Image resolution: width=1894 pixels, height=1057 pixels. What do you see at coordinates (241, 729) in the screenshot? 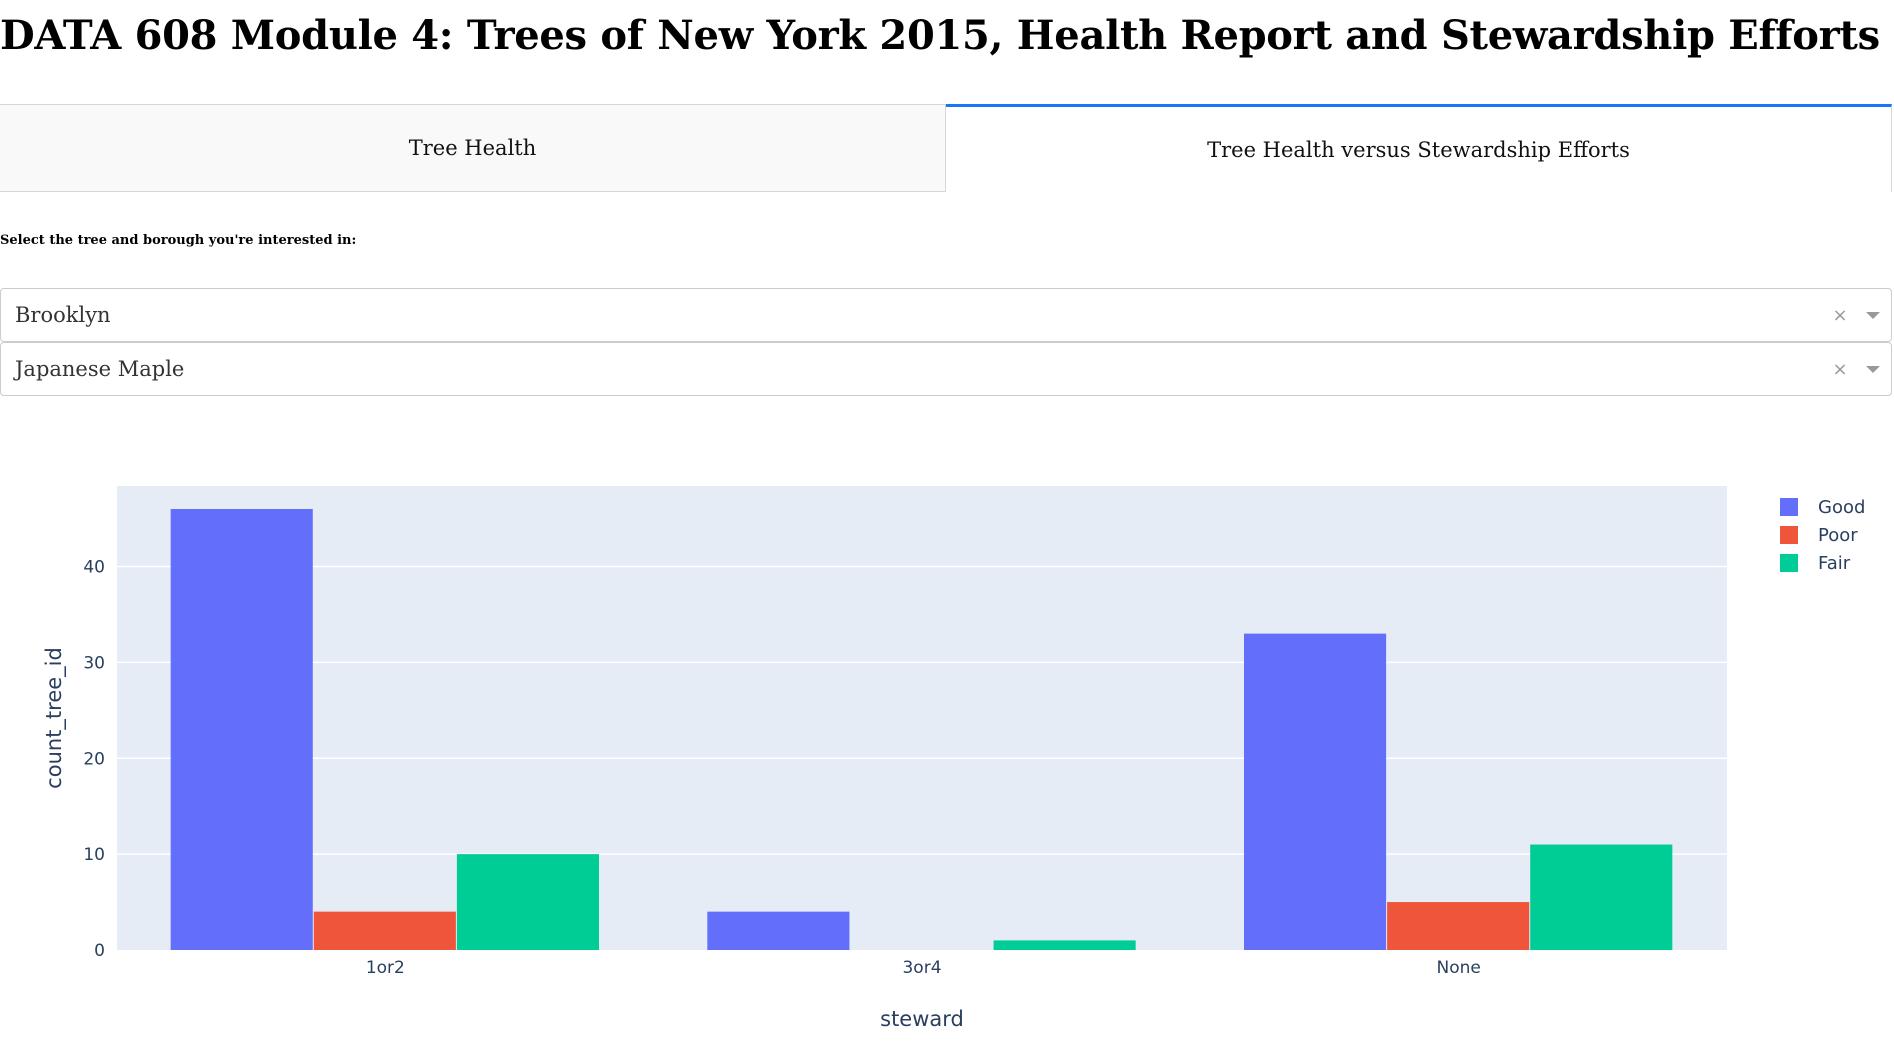
I see `bar-good-1or2` at bounding box center [241, 729].